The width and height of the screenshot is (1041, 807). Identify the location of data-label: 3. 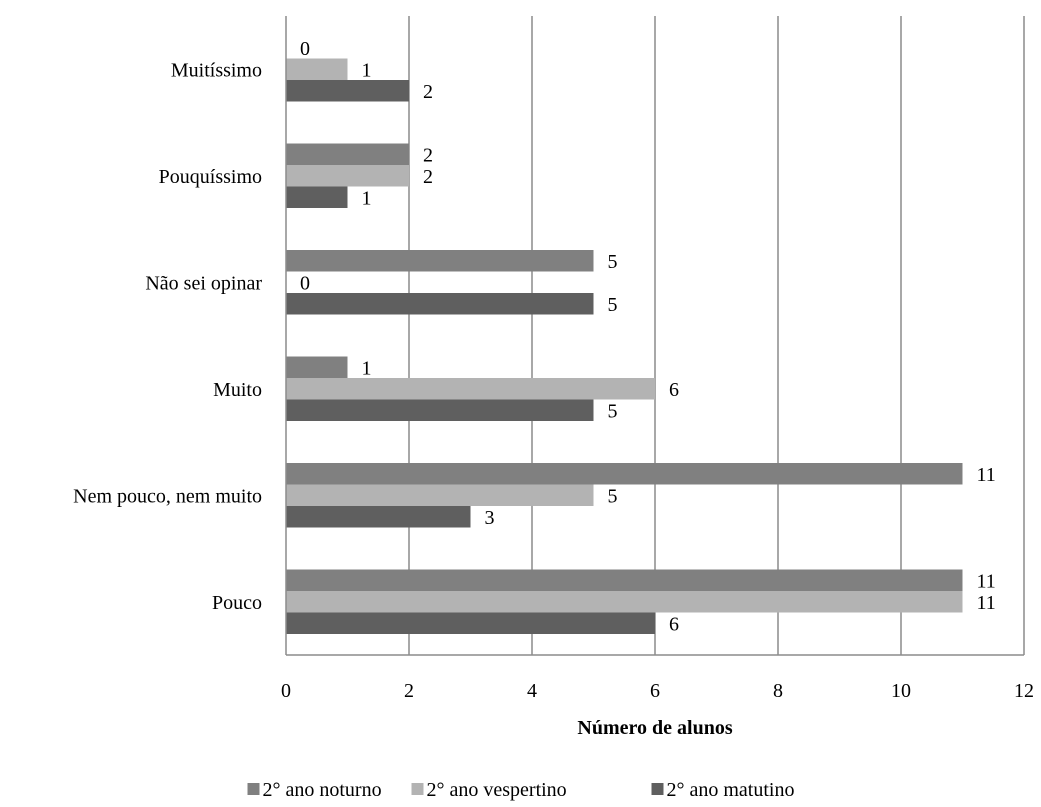
(490, 518).